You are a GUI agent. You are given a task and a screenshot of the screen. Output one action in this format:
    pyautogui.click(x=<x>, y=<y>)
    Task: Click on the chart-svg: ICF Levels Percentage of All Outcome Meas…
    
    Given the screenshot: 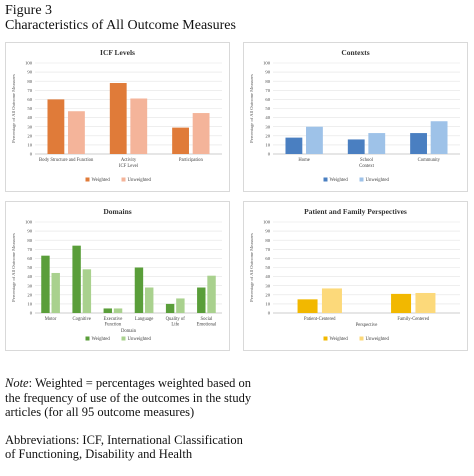 What is the action you would take?
    pyautogui.click(x=117, y=117)
    